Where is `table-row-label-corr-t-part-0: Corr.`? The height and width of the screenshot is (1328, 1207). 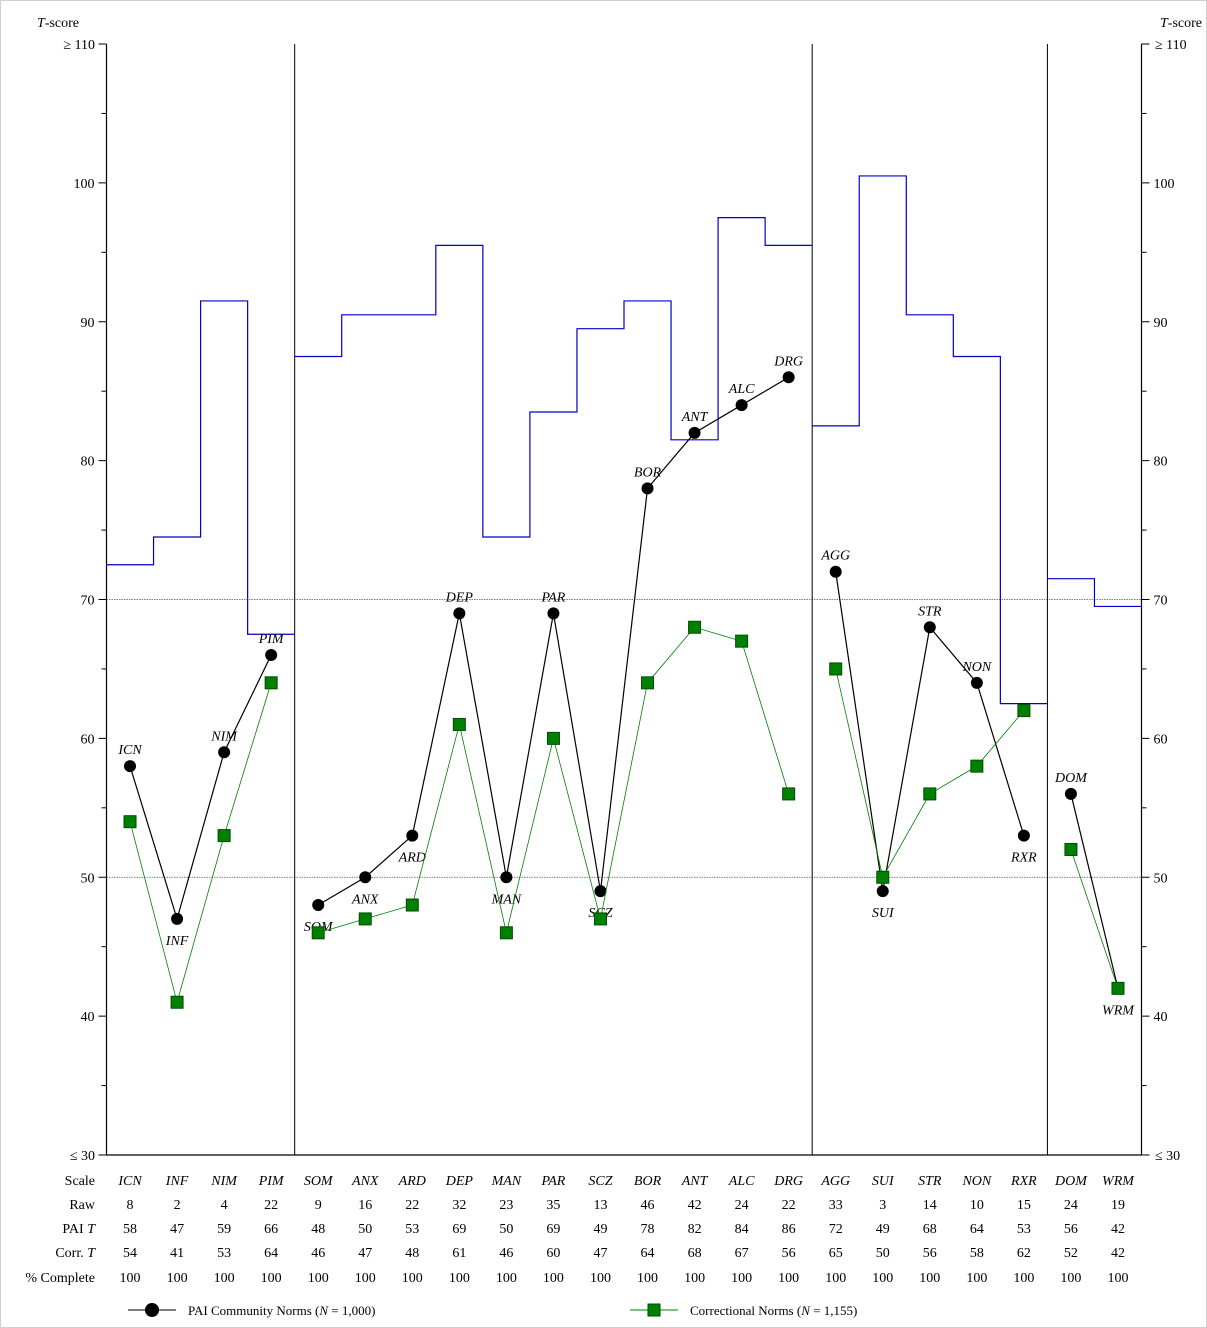
table-row-label-corr-t-part-0: Corr. is located at coordinates (71, 1253).